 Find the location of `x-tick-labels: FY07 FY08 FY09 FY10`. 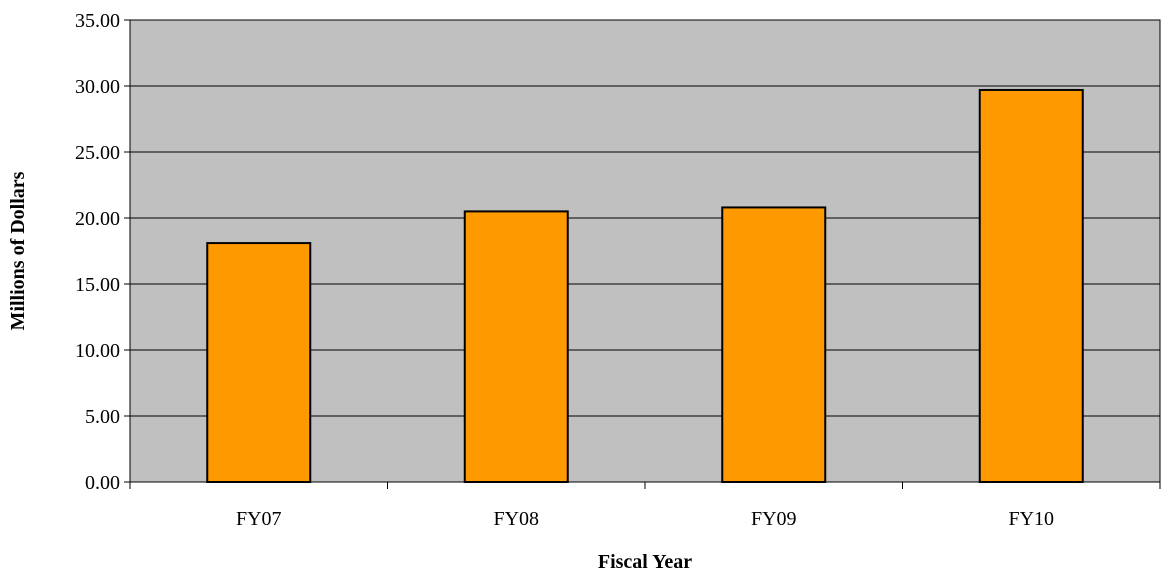

x-tick-labels: FY07 FY08 FY09 FY10 is located at coordinates (645, 519).